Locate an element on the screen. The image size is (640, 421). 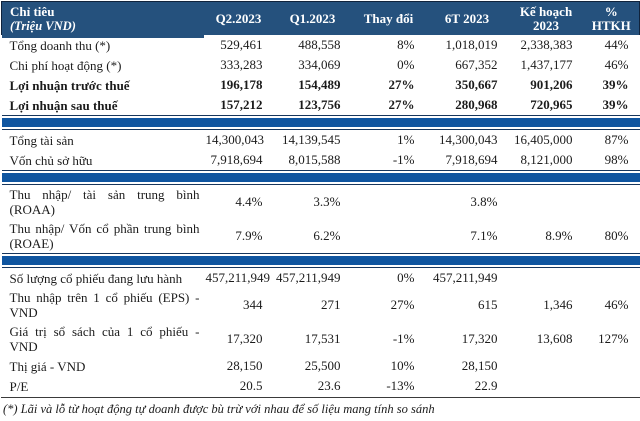
column-header-pct-htkh: % HTKH is located at coordinates (611, 18).